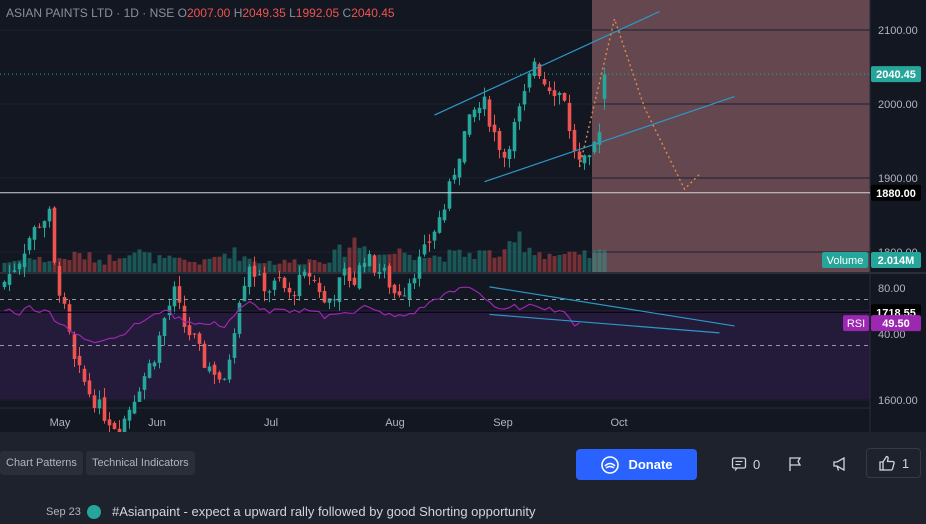  I want to click on rsi-label-badge, so click(856, 323).